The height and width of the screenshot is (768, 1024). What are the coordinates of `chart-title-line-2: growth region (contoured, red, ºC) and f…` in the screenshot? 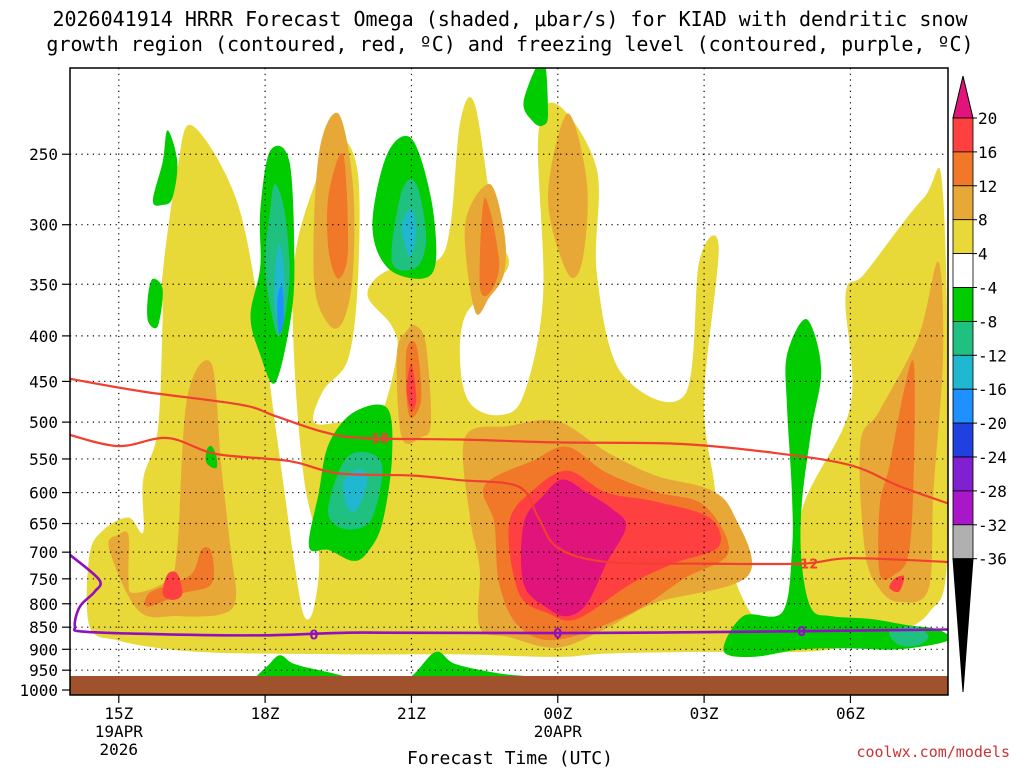 It's located at (509, 44).